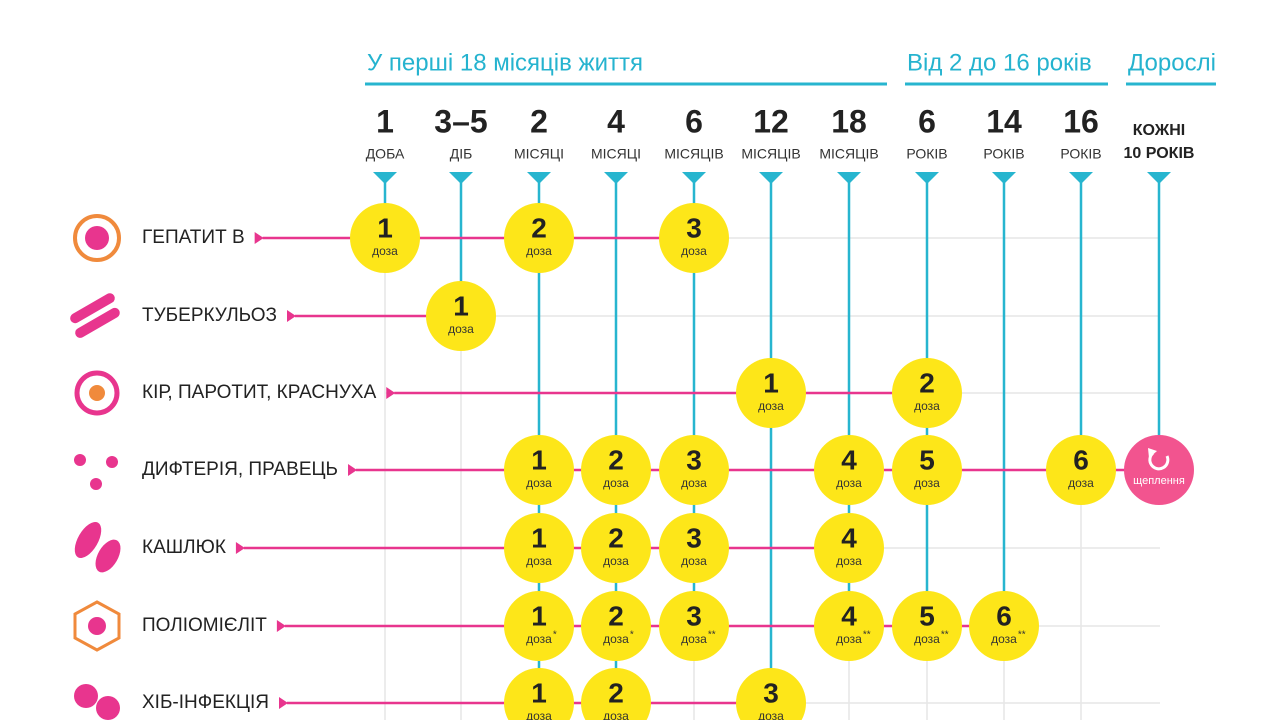 The width and height of the screenshot is (1280, 720). Describe the element at coordinates (204, 625) in the screenshot. I see `row-name: ПОЛІОМІЄЛІТ` at that location.